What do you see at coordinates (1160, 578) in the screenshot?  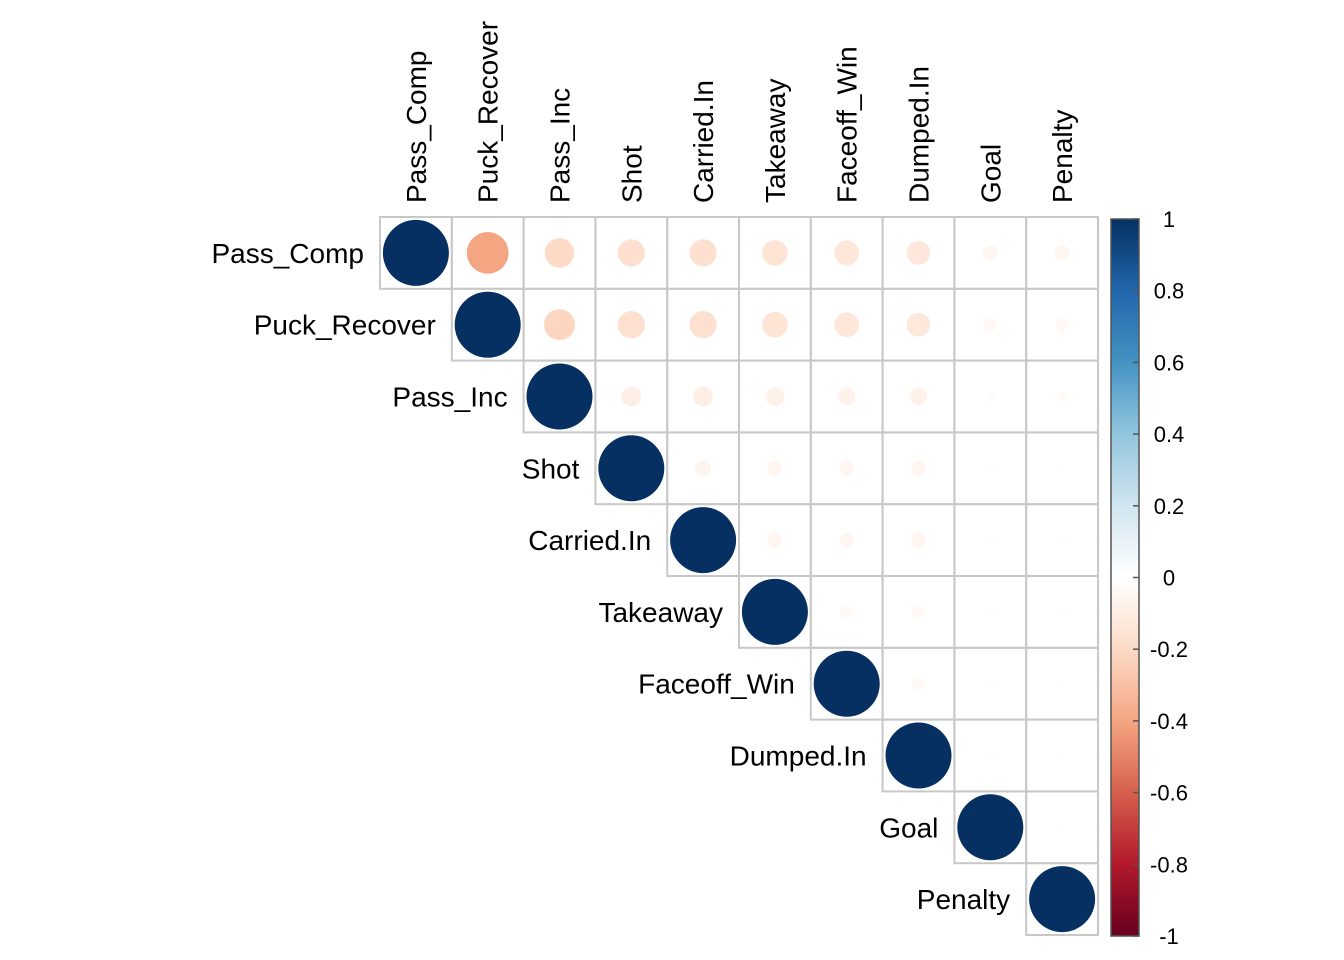 I see `colorbar-ticks: 1 0.8 0.6 0.4 0.2 0 -0.2 -0.4 -0.6 -0.8 -1` at bounding box center [1160, 578].